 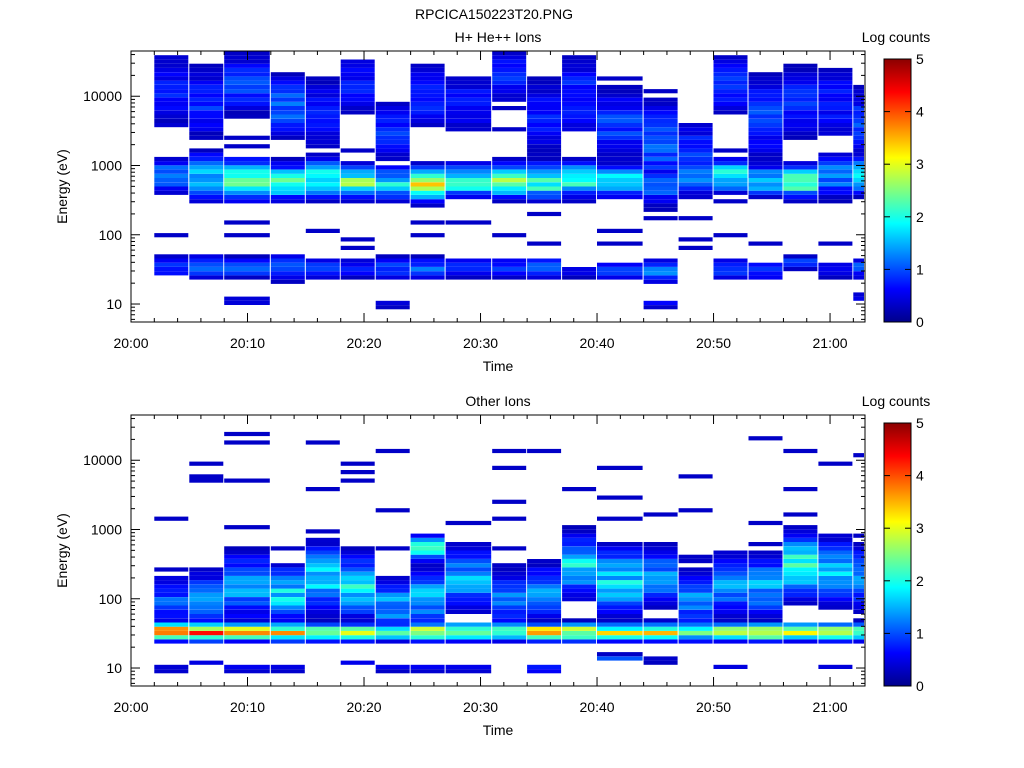 I want to click on y-tick-label: 1000, so click(x=106, y=165).